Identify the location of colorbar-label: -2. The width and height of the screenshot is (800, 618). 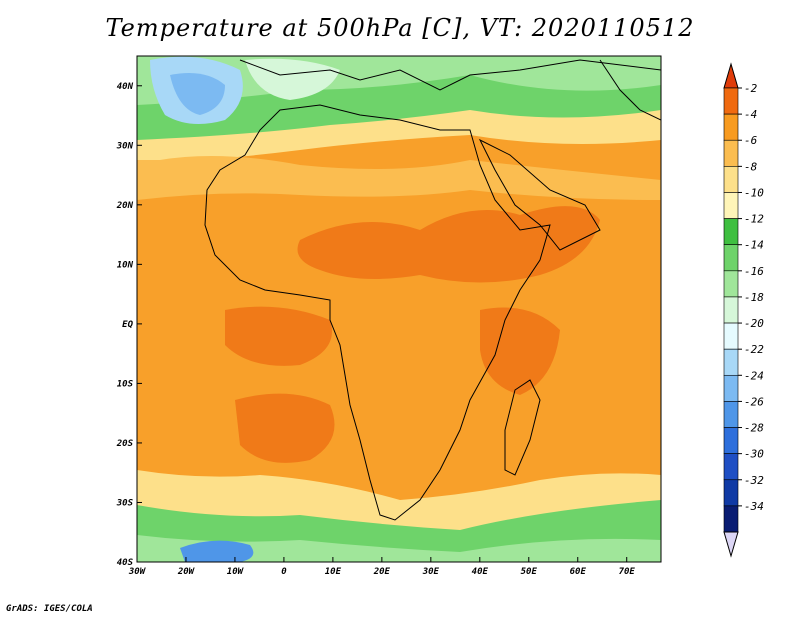
(751, 88).